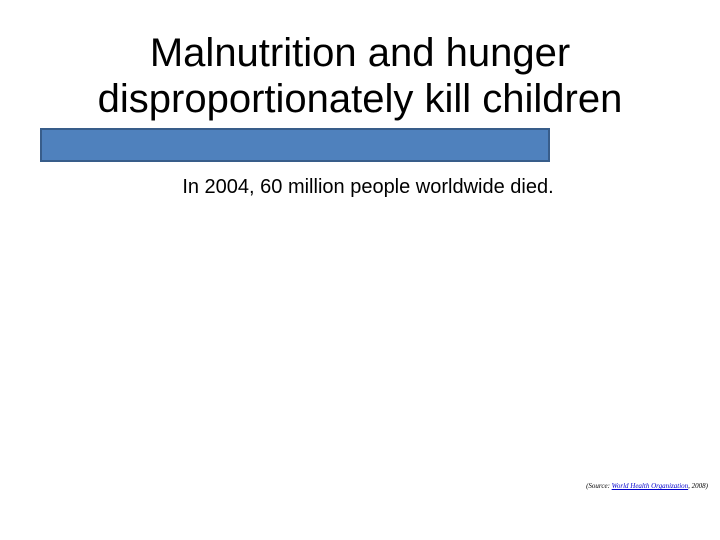 This screenshot has width=720, height=540. I want to click on source-suffix: , 2008), so click(698, 486).